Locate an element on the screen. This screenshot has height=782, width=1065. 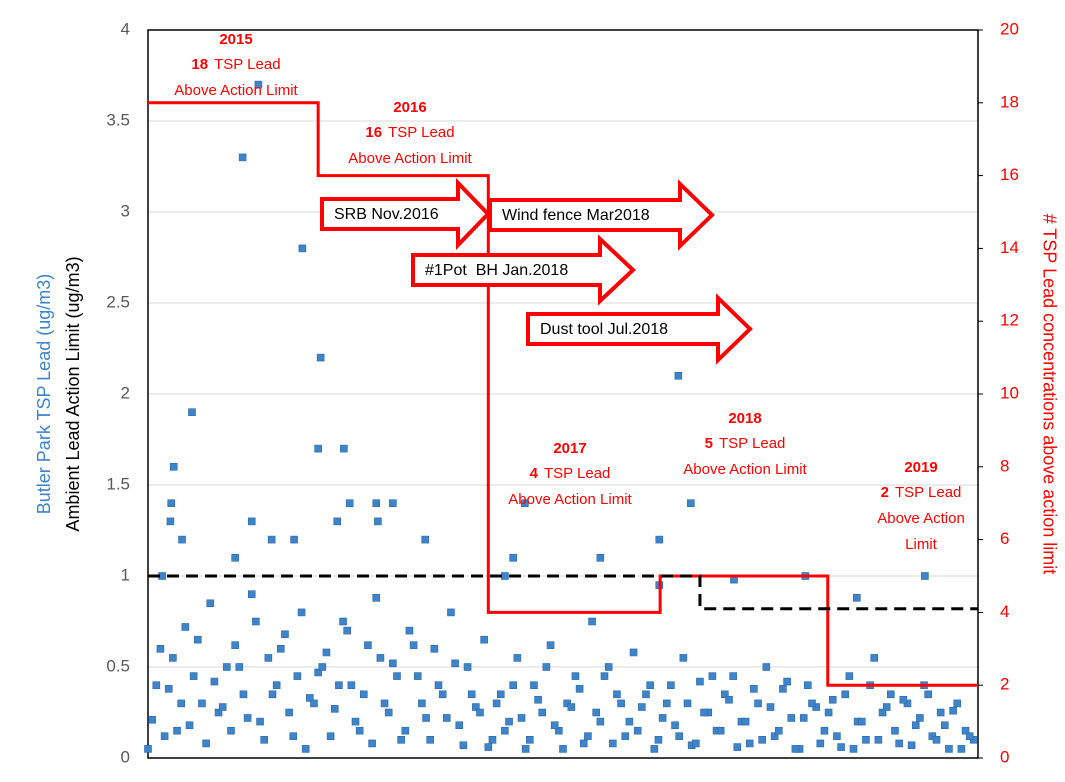
y-tick-label: 2 is located at coordinates (125, 392).